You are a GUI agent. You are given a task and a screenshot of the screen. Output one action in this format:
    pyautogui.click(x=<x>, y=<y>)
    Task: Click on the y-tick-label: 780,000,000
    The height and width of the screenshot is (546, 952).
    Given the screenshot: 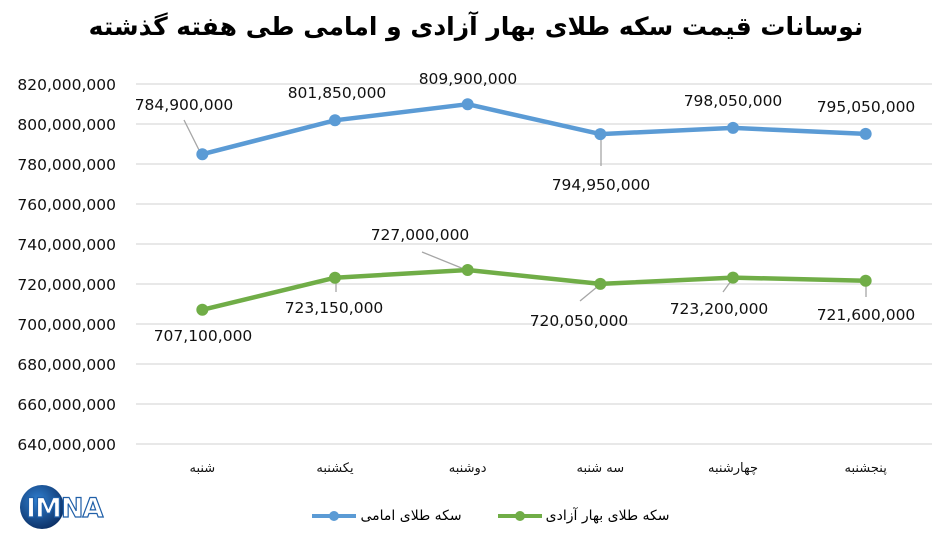 What is the action you would take?
    pyautogui.click(x=66, y=165)
    